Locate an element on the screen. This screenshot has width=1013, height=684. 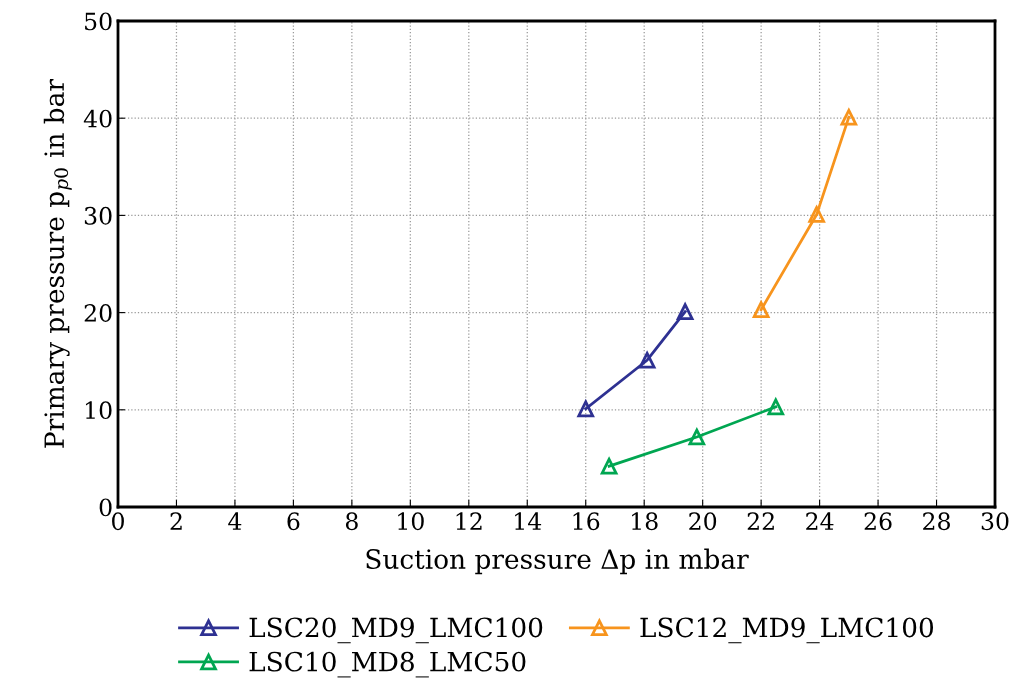
x-tick-label: 26 is located at coordinates (878, 521).